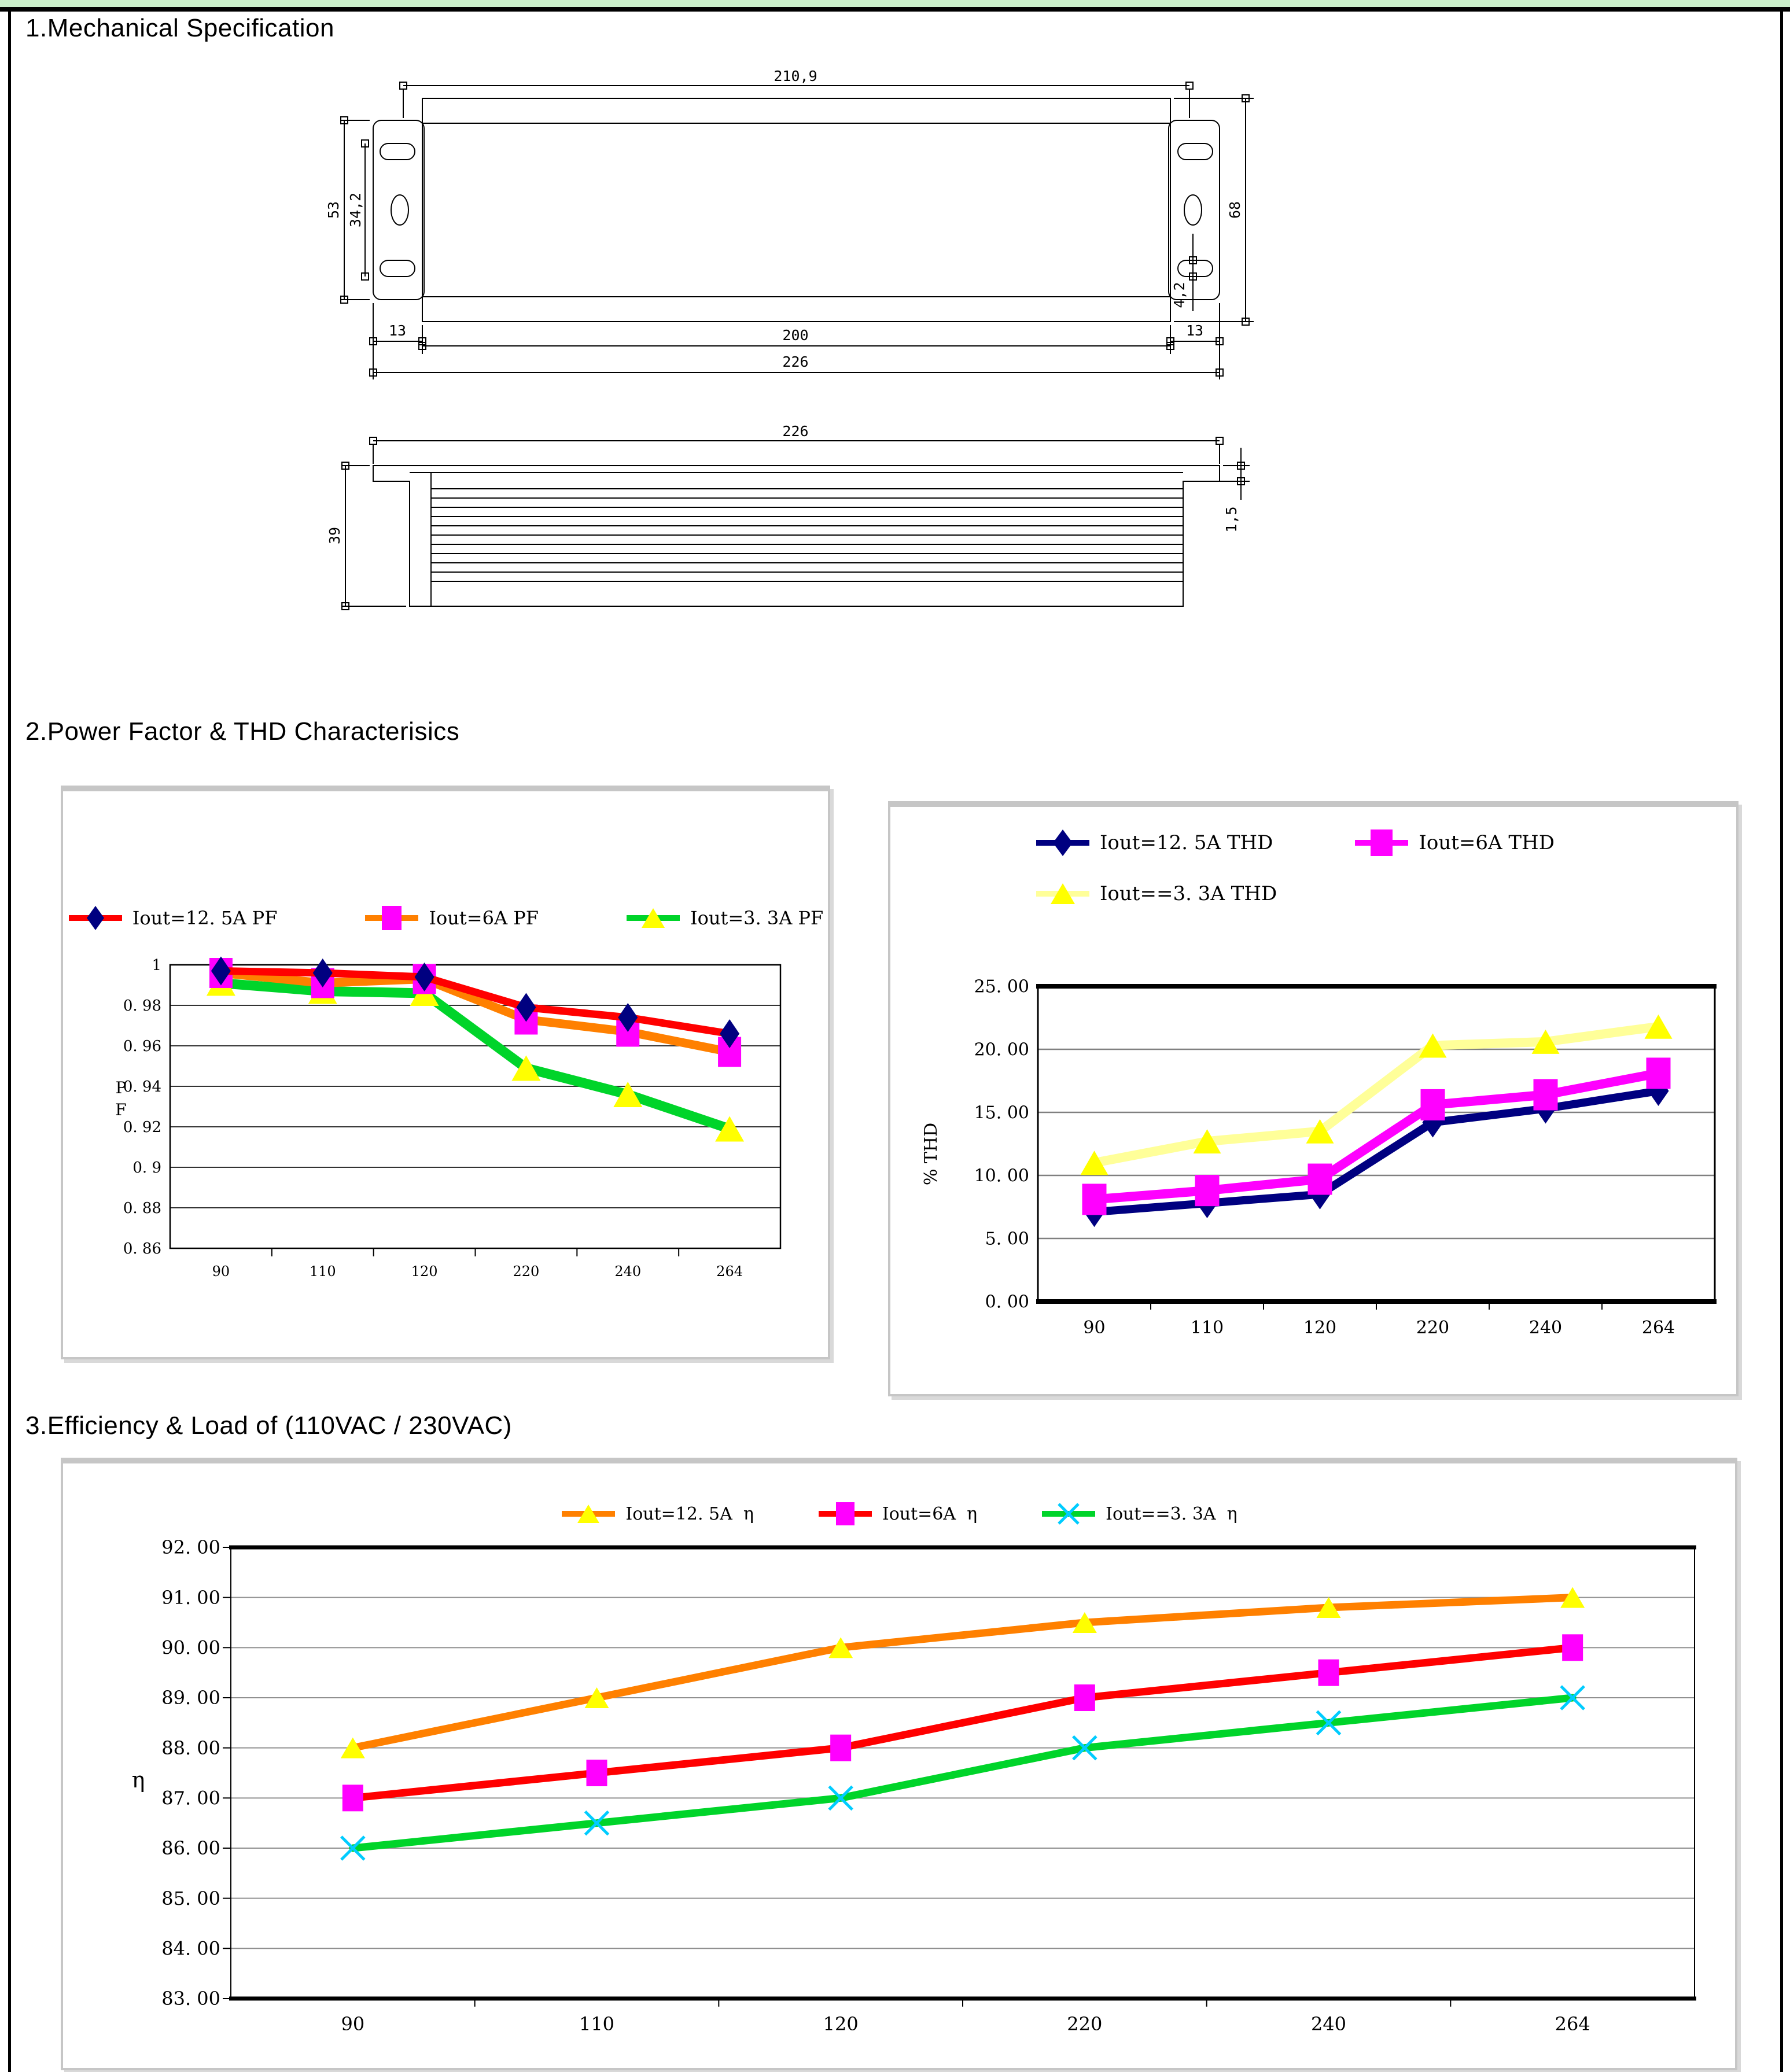  What do you see at coordinates (1235, 210) in the screenshot?
I see `dim-68: 68` at bounding box center [1235, 210].